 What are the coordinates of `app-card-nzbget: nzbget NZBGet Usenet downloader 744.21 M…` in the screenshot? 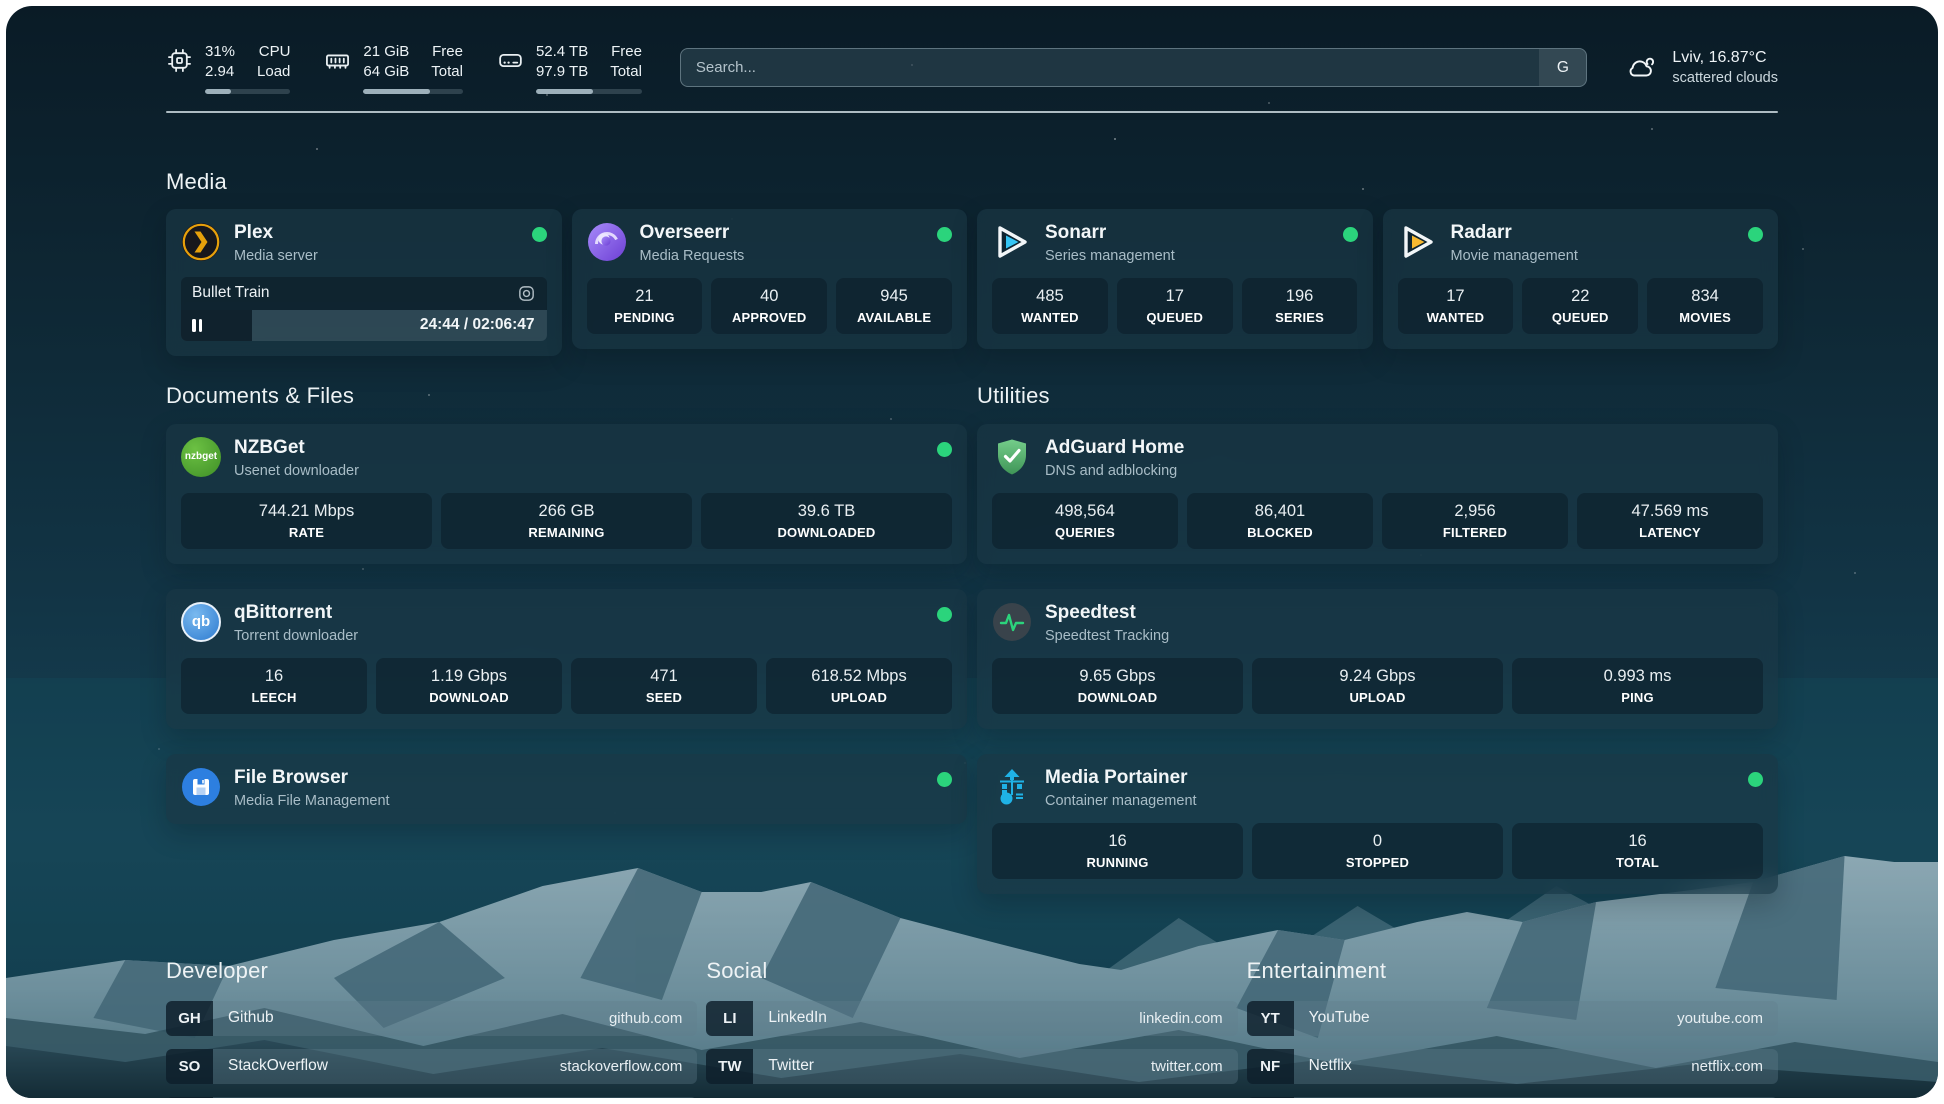 It's located at (566, 493).